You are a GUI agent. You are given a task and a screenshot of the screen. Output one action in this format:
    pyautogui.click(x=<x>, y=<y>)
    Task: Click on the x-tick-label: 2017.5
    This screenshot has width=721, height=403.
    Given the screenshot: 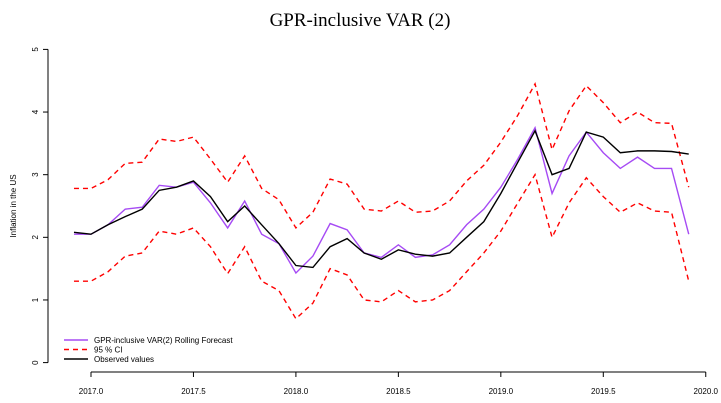 What is the action you would take?
    pyautogui.click(x=193, y=391)
    